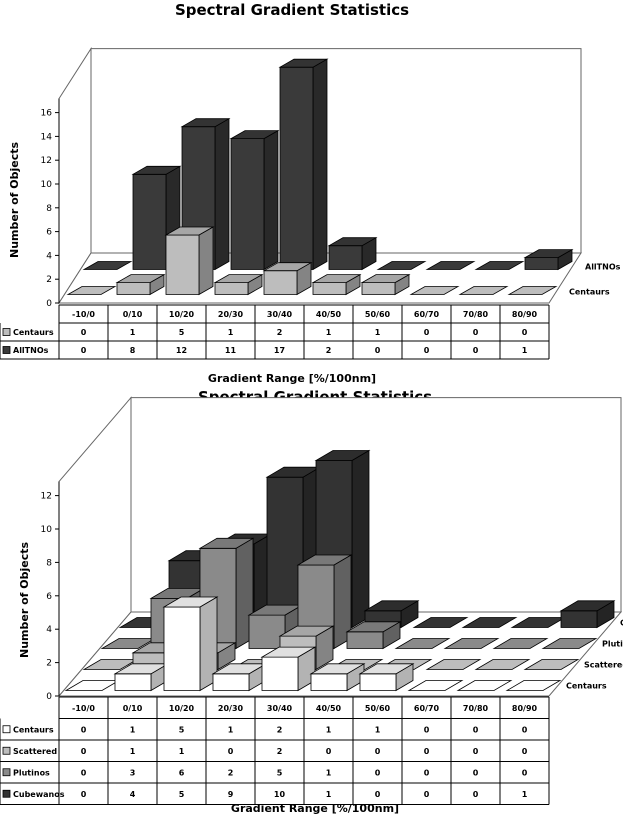 This screenshot has height=820, width=623. What do you see at coordinates (427, 314) in the screenshot?
I see `c1-category-label: 60/70` at bounding box center [427, 314].